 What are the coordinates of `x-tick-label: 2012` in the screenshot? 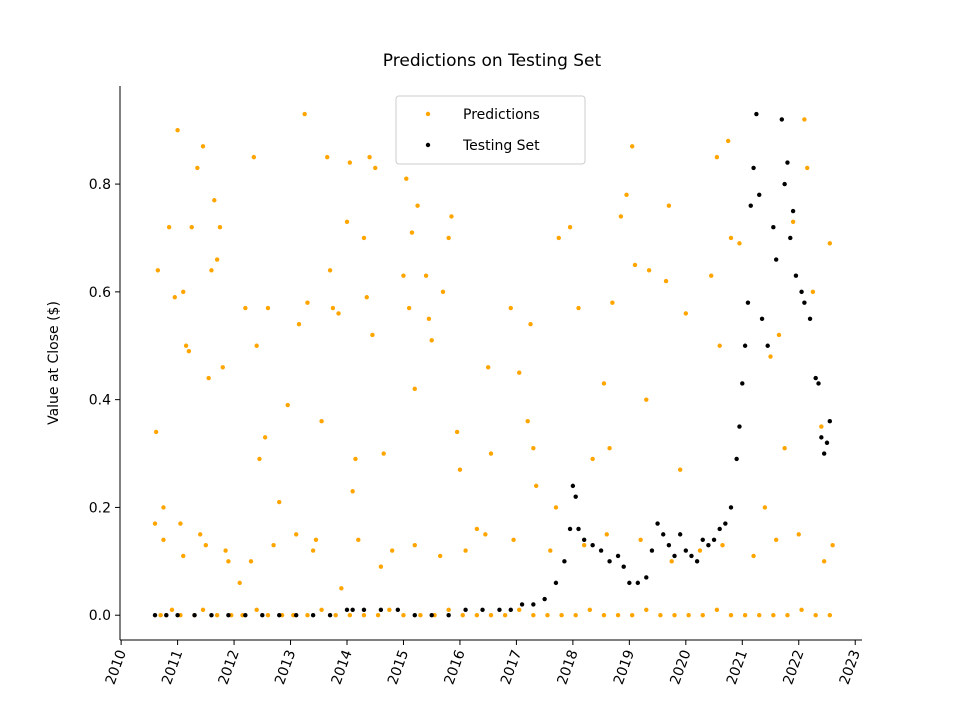 It's located at (229, 667).